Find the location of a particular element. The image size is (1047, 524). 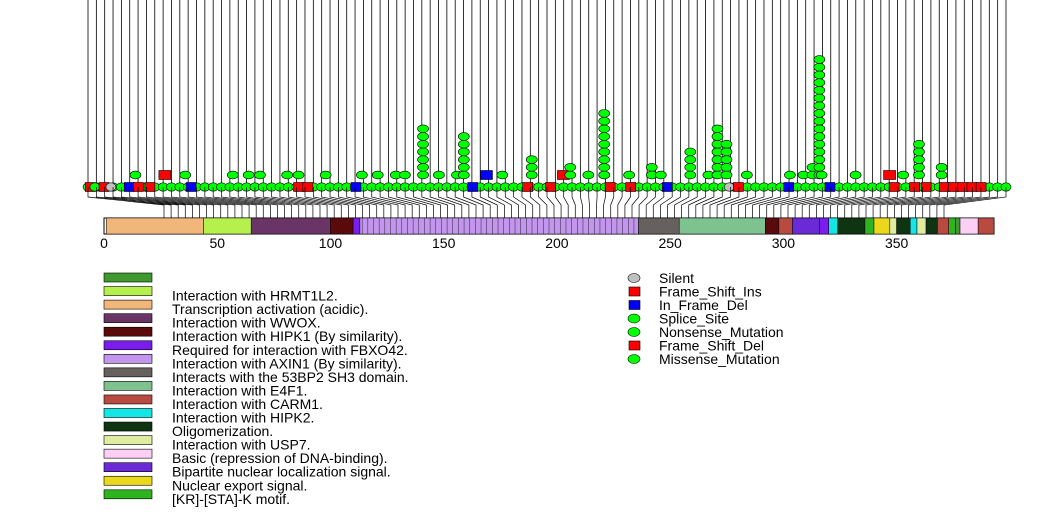

mutation-legend-label: Frame_Shift_Del is located at coordinates (711, 346).